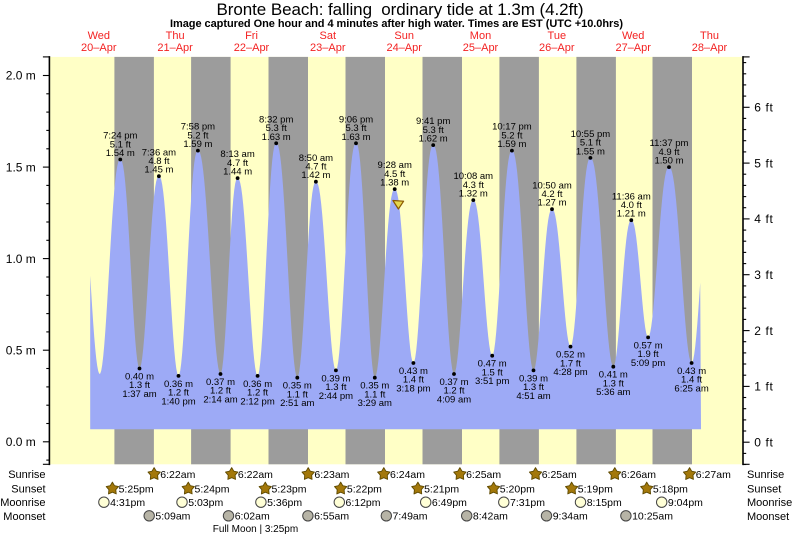  What do you see at coordinates (633, 36) in the screenshot?
I see `svg-text: Wed` at bounding box center [633, 36].